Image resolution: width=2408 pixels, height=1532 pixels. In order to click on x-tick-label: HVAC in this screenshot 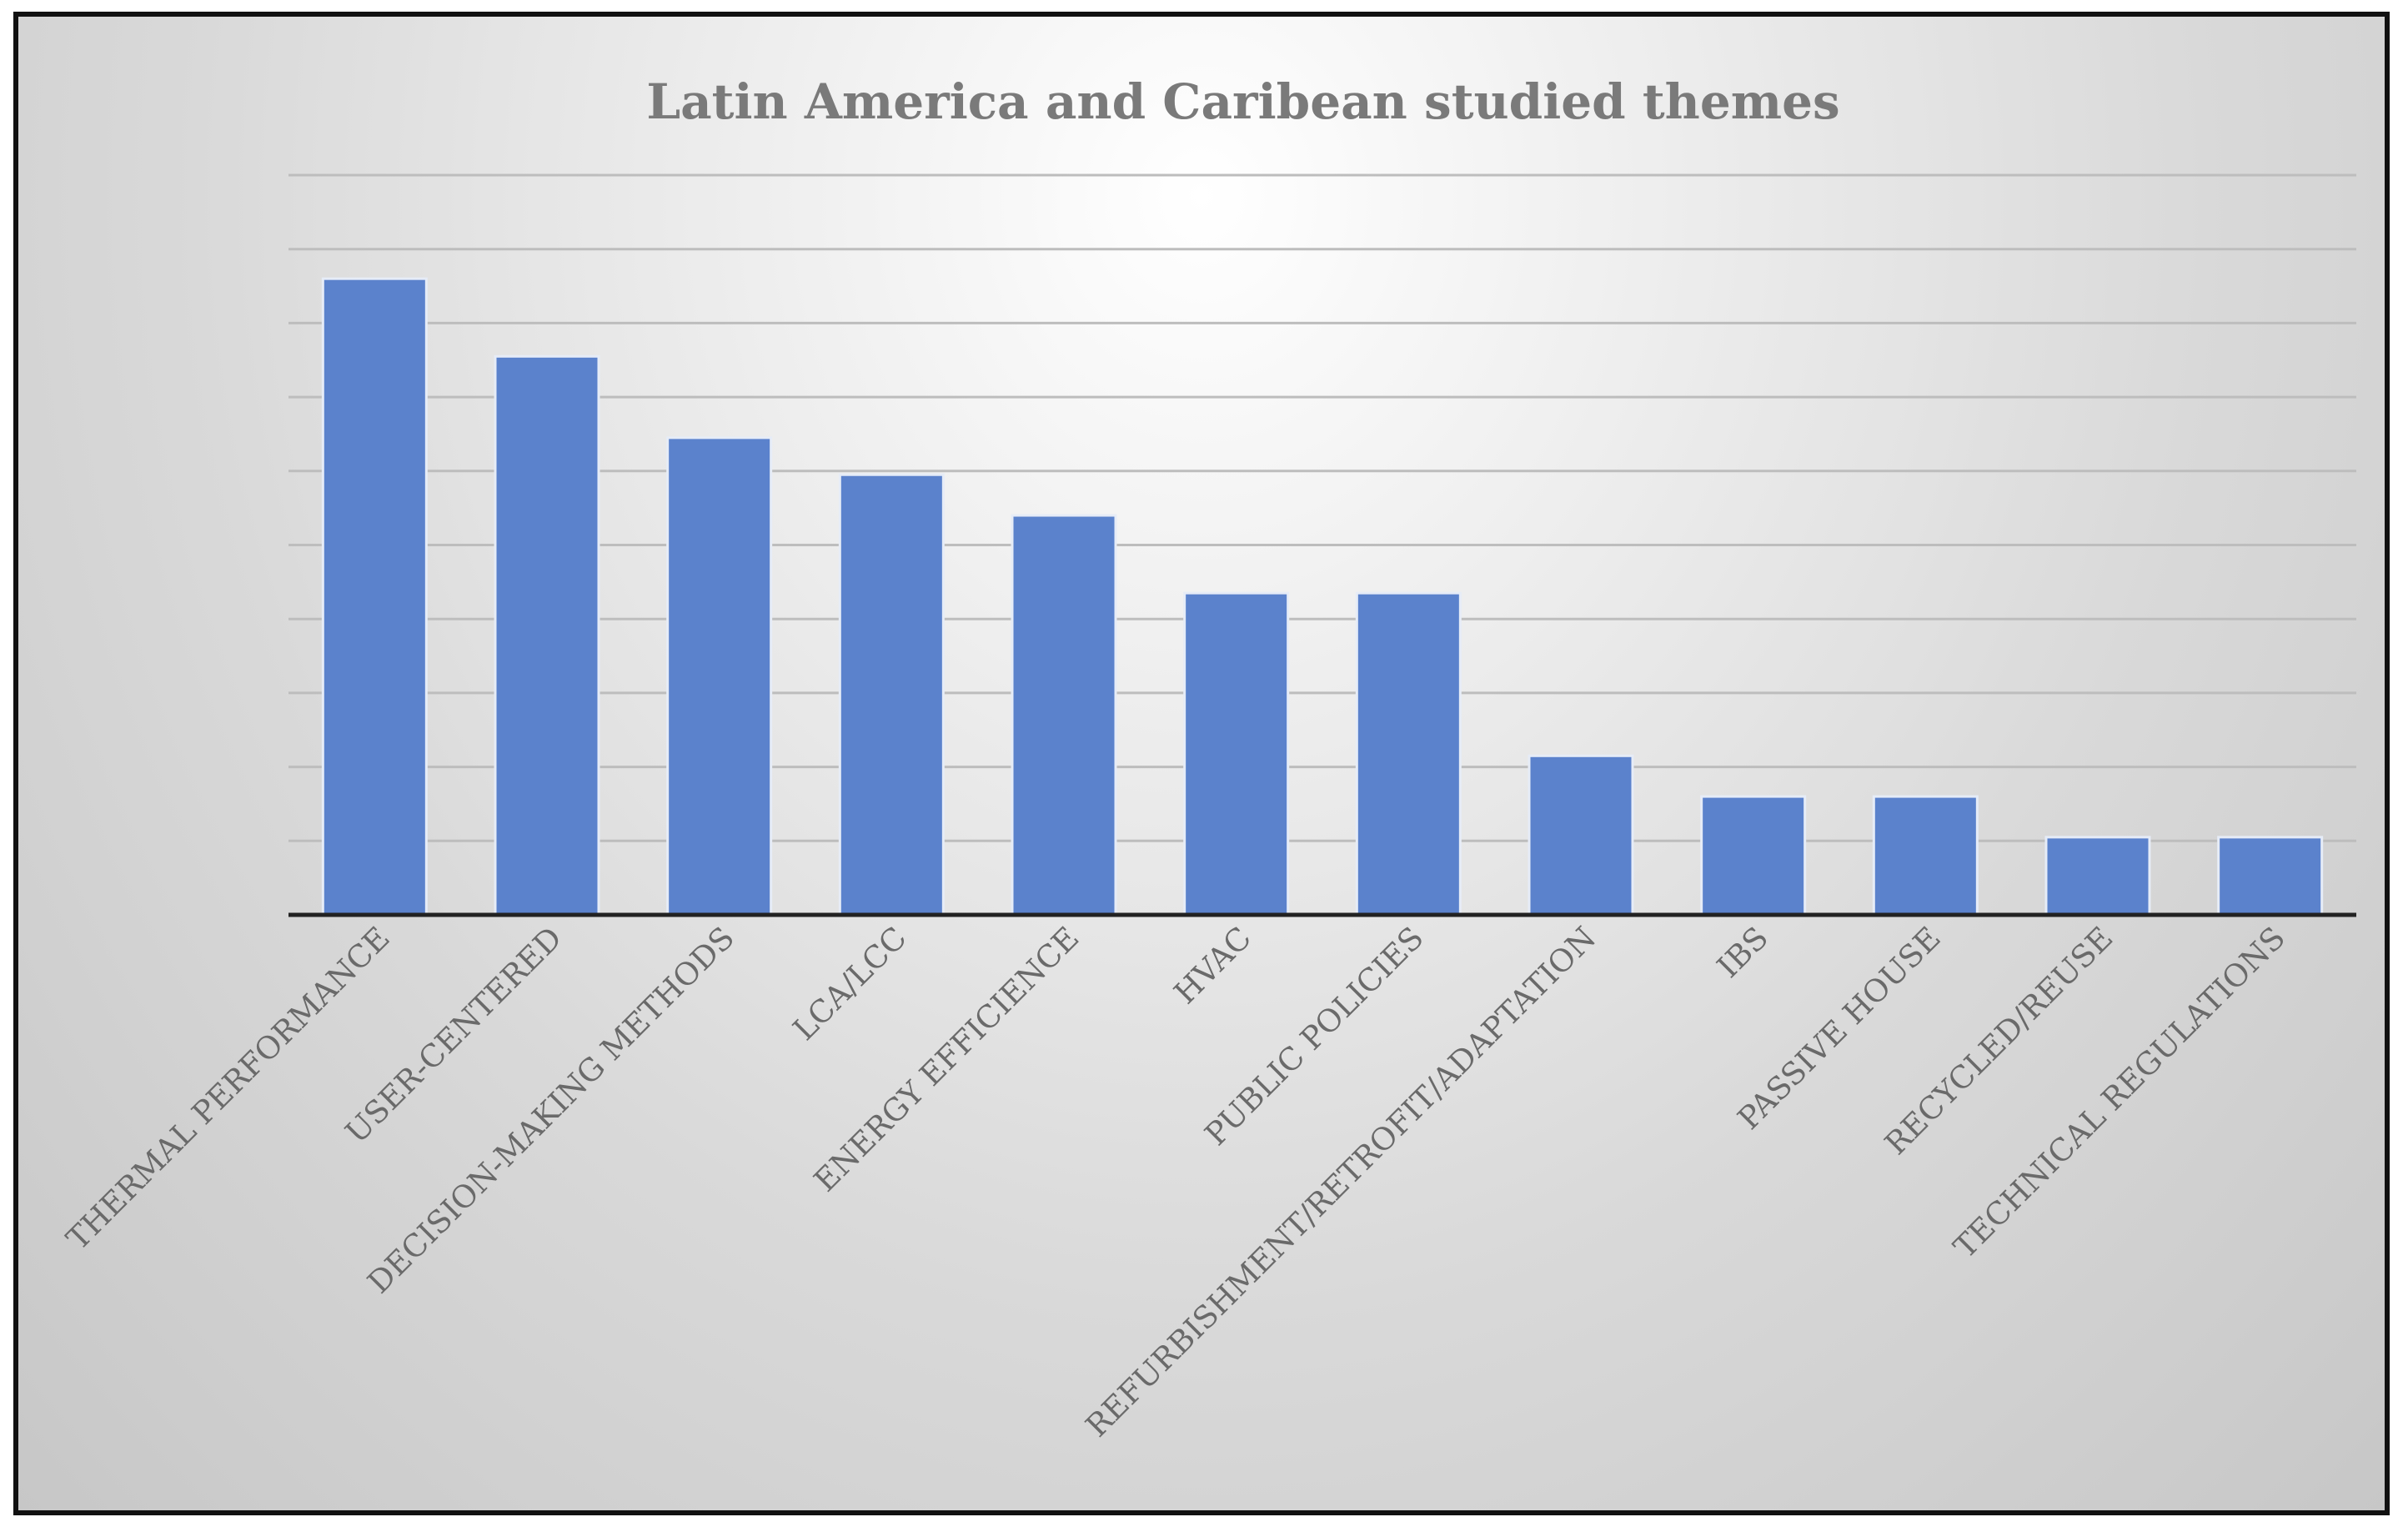, I will do `click(1212, 965)`.